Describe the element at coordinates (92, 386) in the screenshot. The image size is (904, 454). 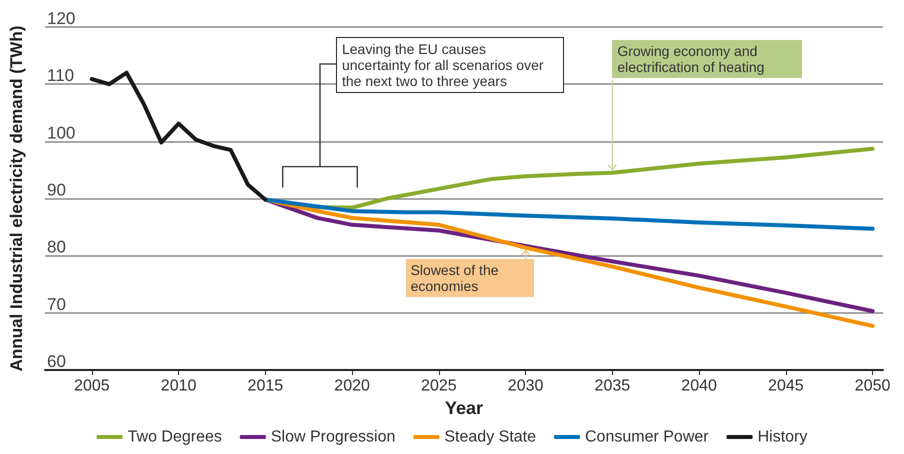
I see `x-tick-label: 2005` at that location.